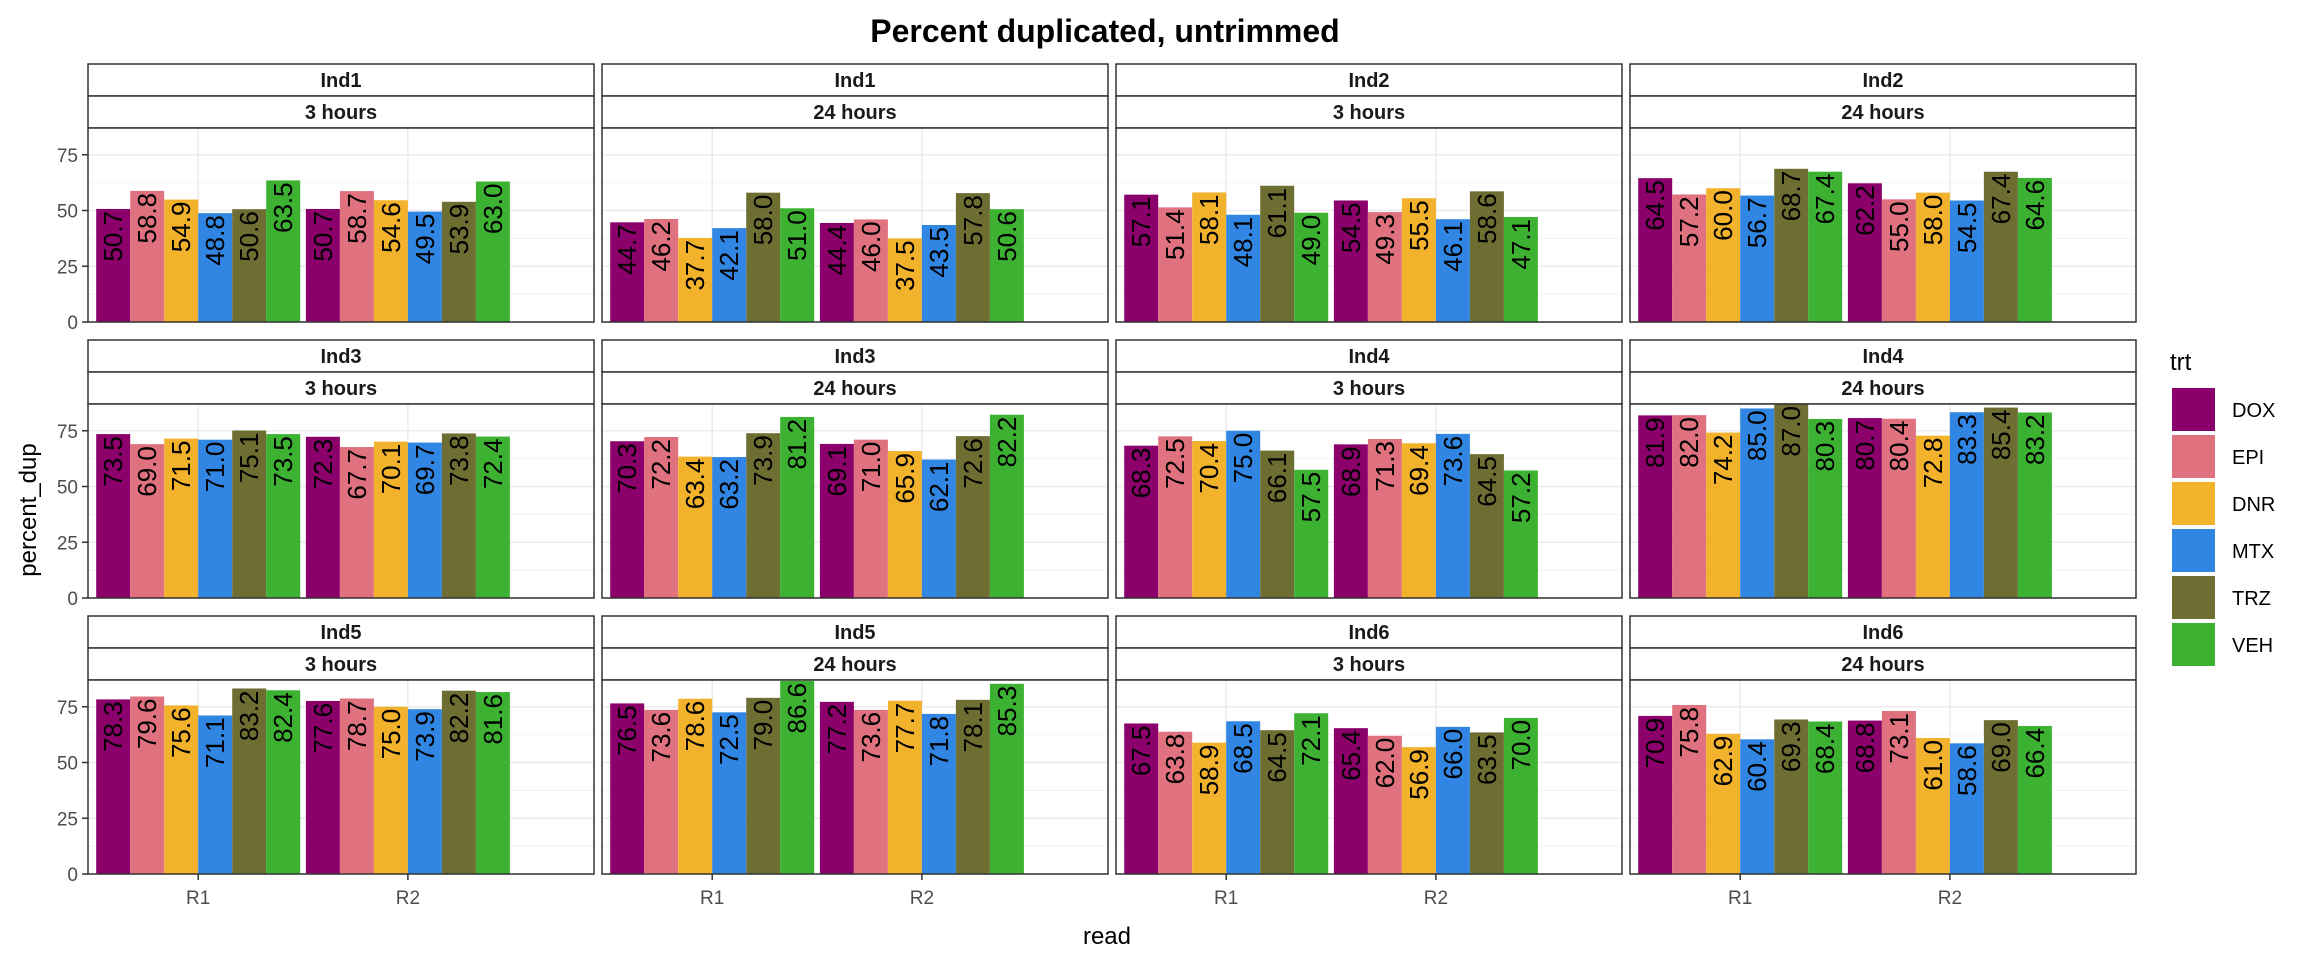 This screenshot has width=2304, height=960. I want to click on bar-value-label: 37.5, so click(905, 265).